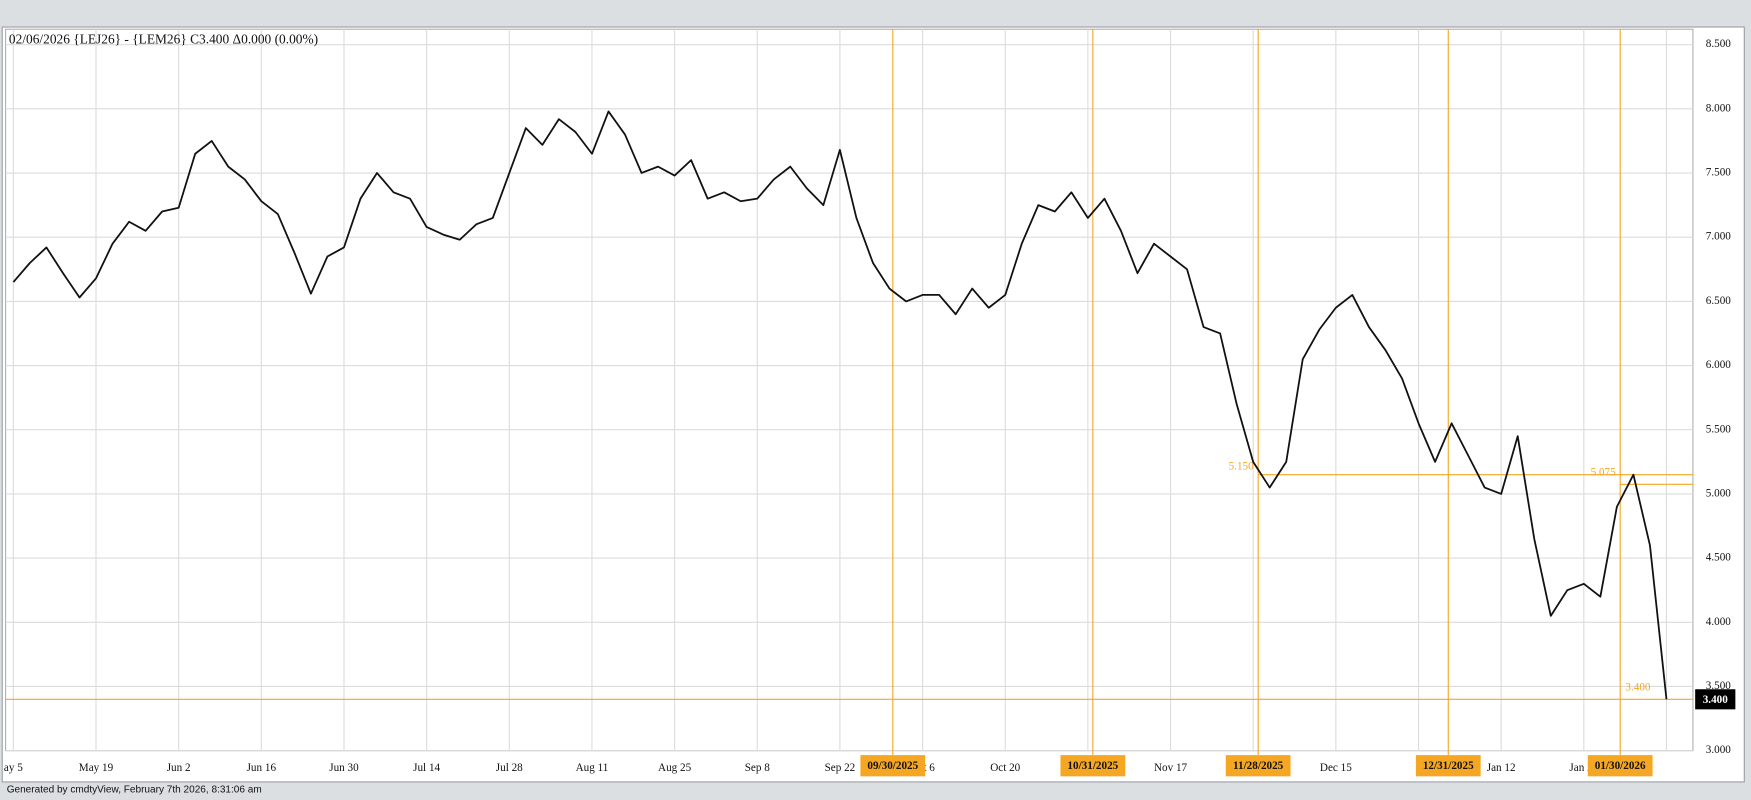 This screenshot has width=1751, height=800. Describe the element at coordinates (1719, 237) in the screenshot. I see `y-tick-label: 7.000` at that location.